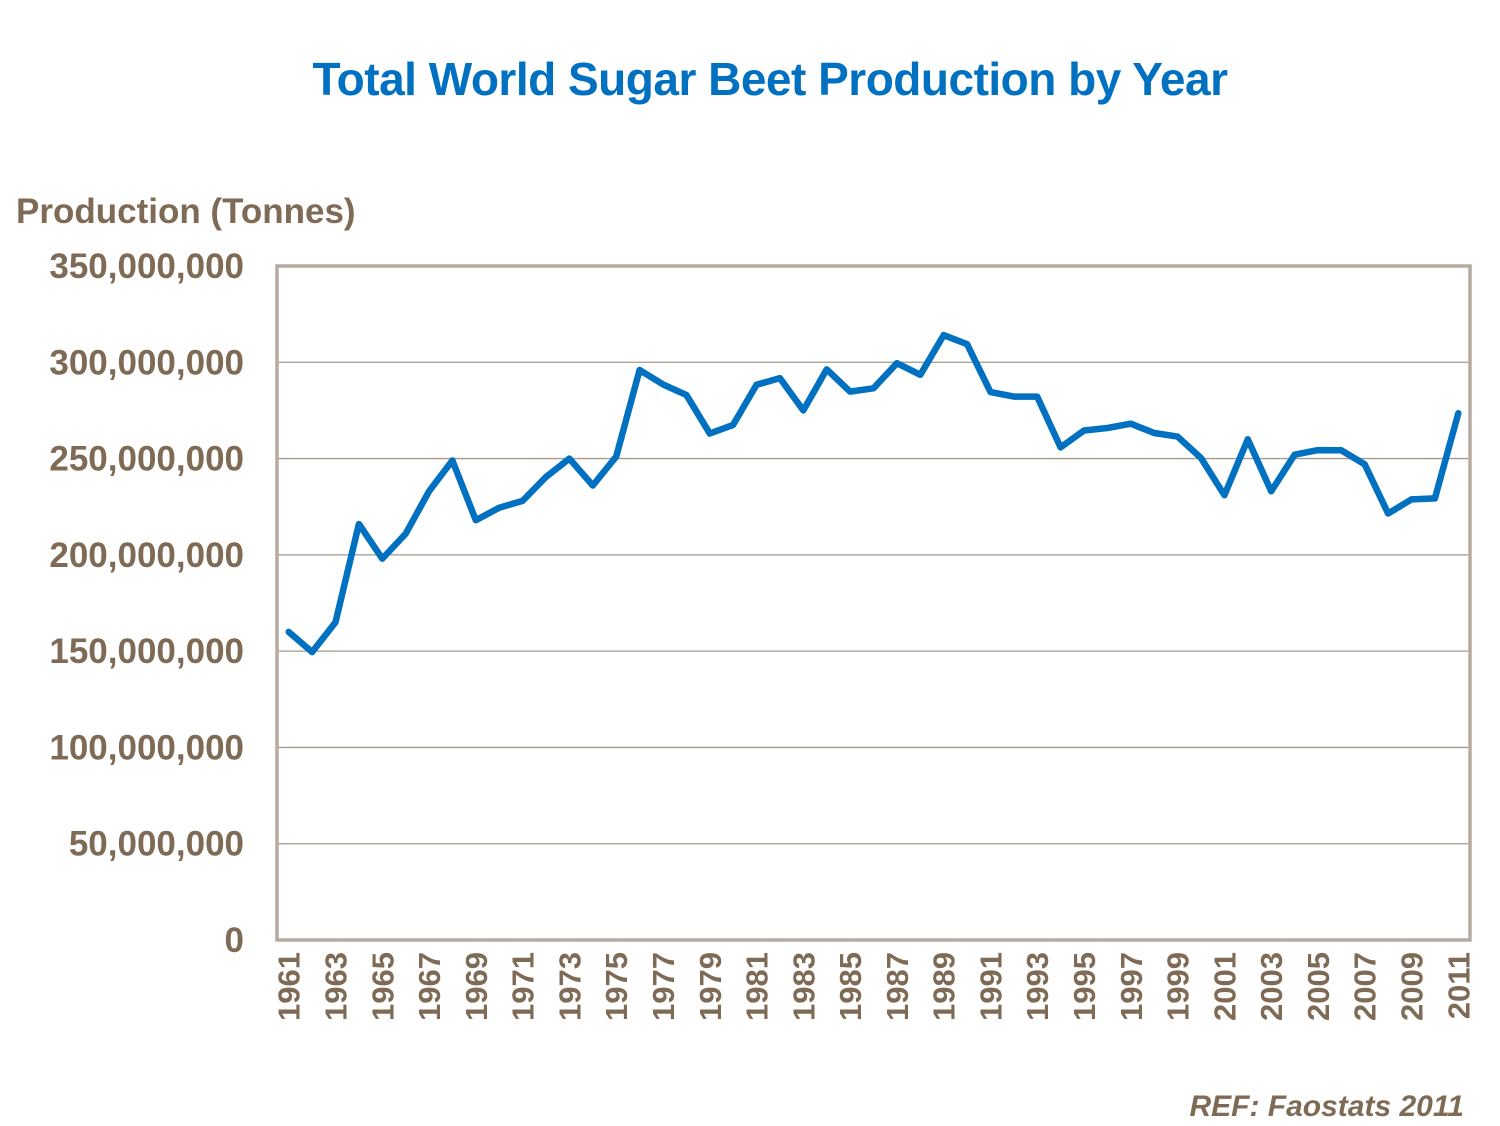  What do you see at coordinates (146, 266) in the screenshot?
I see `y-tick-label: 350,000,000` at bounding box center [146, 266].